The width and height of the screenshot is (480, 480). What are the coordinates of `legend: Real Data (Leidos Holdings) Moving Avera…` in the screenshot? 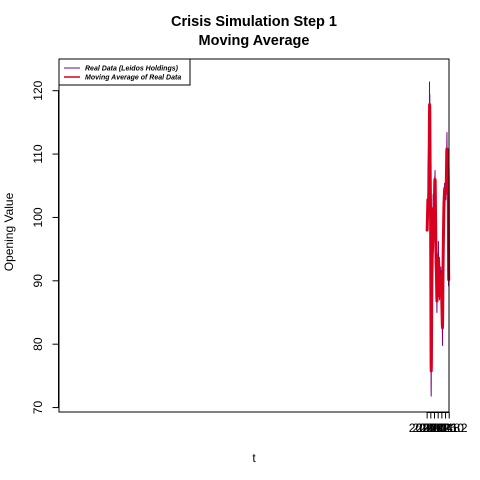 It's located at (124, 72).